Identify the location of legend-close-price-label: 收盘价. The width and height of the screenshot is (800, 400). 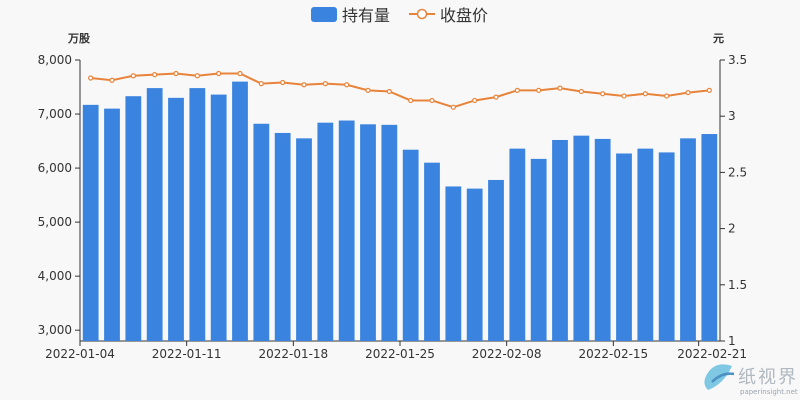
(464, 15).